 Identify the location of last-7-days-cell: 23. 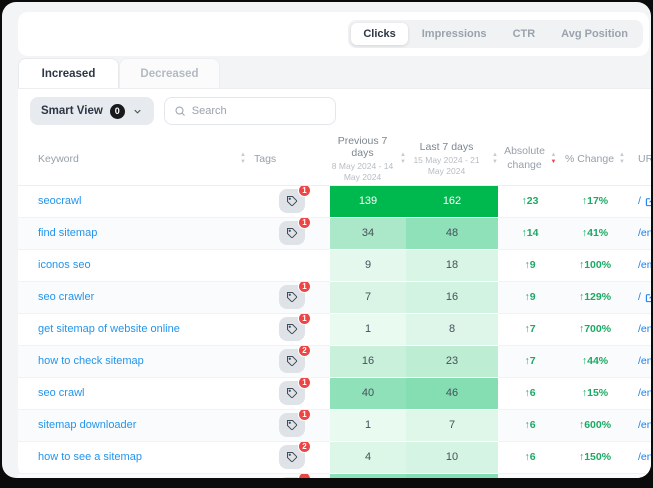
(452, 361).